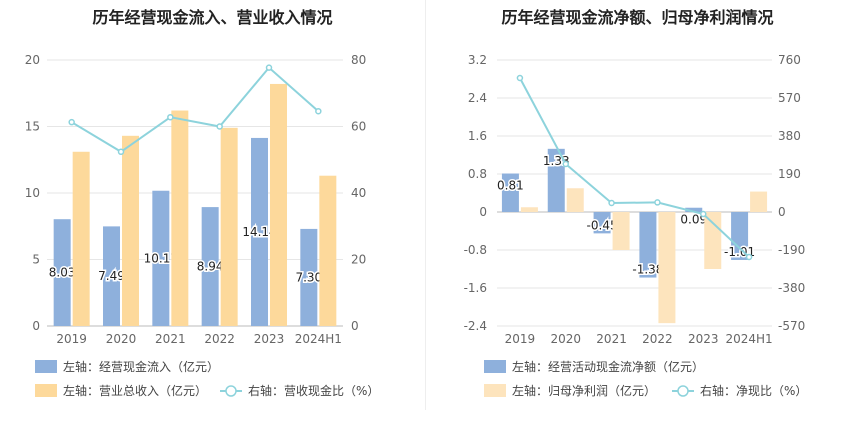  Describe the element at coordinates (789, 60) in the screenshot. I see `y-right-tick-label: 760` at that location.